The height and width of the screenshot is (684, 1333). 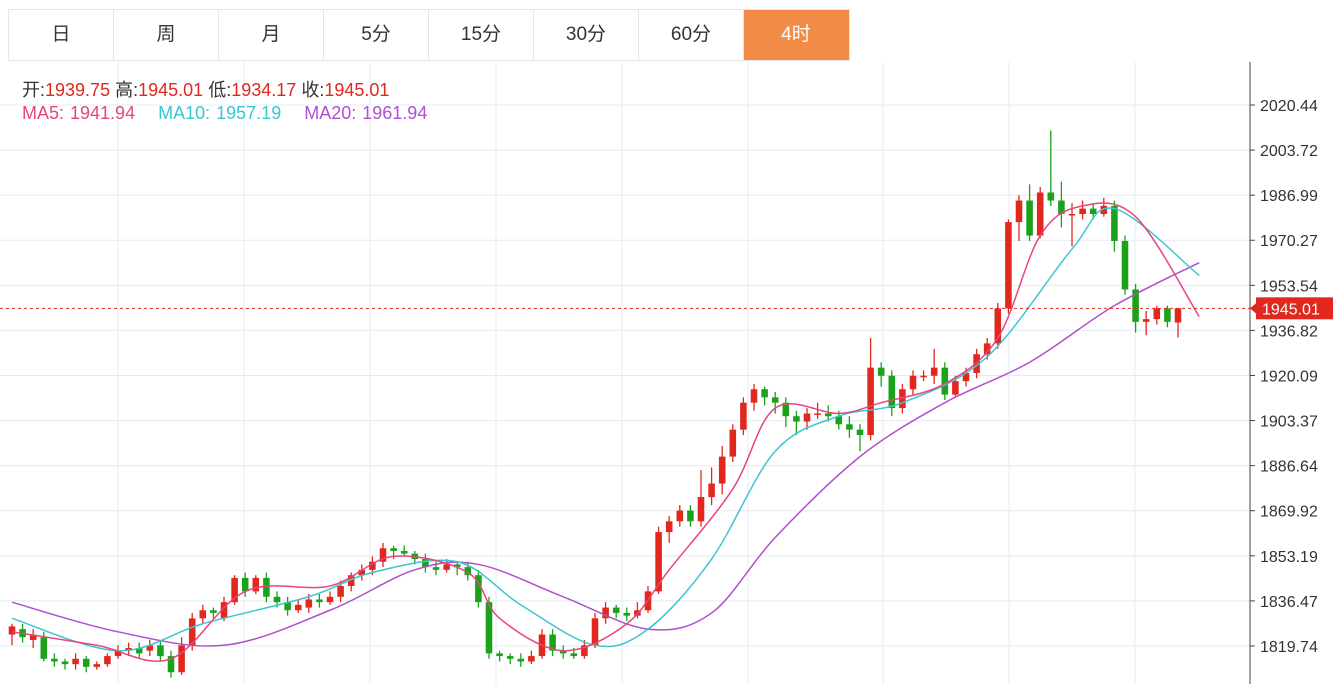 What do you see at coordinates (61, 35) in the screenshot?
I see `tab-day: 日` at bounding box center [61, 35].